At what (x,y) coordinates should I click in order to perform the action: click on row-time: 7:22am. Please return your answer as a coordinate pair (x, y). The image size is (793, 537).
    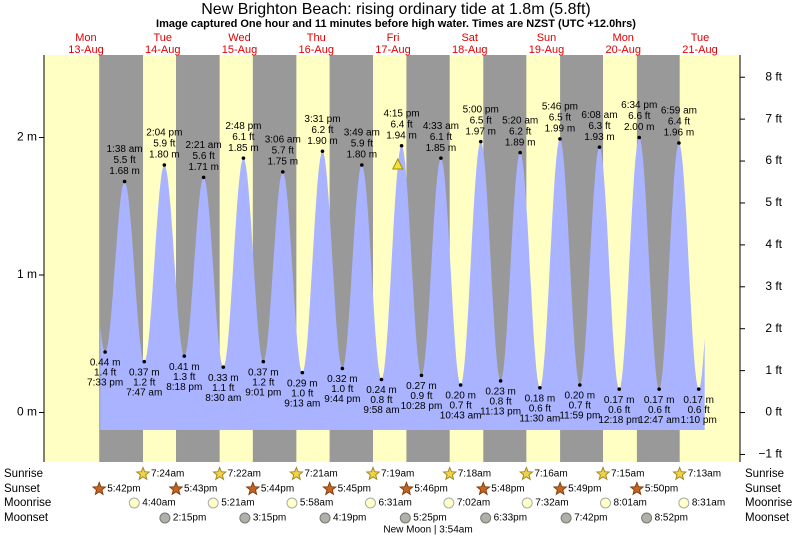
    Looking at the image, I should click on (244, 474).